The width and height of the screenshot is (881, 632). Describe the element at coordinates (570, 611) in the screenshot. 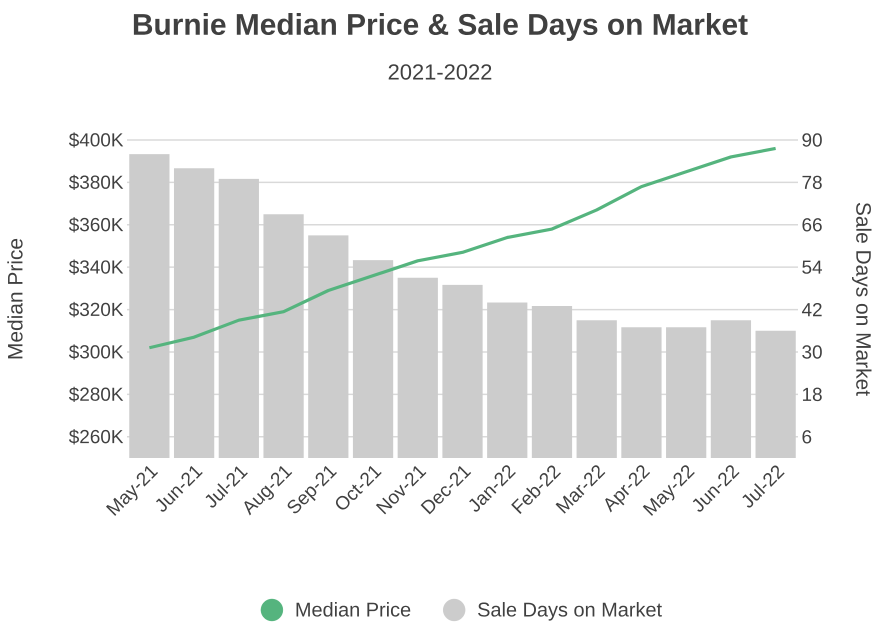

I see `legend-label: Sale Days on Market` at that location.